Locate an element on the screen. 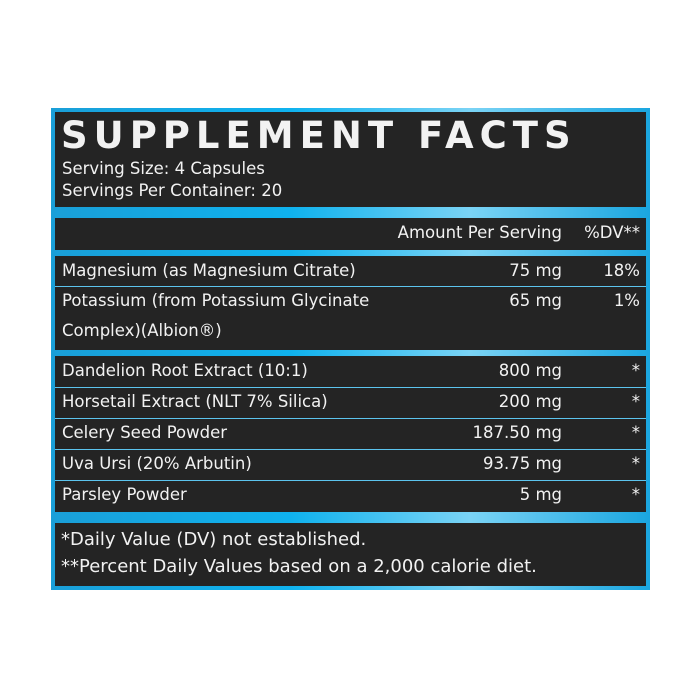  ingredient-name: Uva Ursi (20% Arbutin) is located at coordinates (157, 463).